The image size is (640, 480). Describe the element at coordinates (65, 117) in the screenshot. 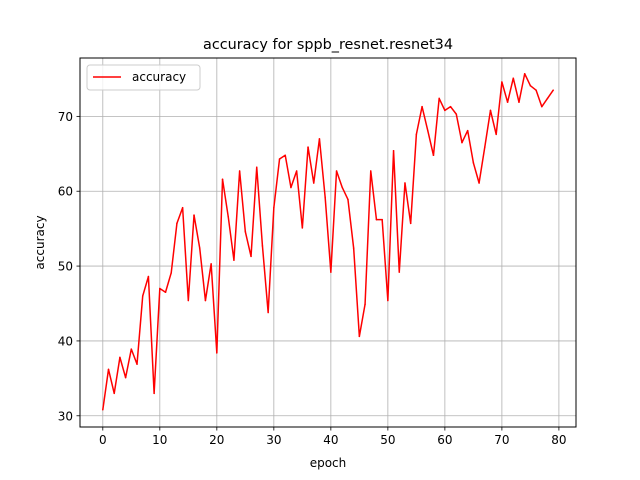

I see `y-tick-label: 70` at that location.